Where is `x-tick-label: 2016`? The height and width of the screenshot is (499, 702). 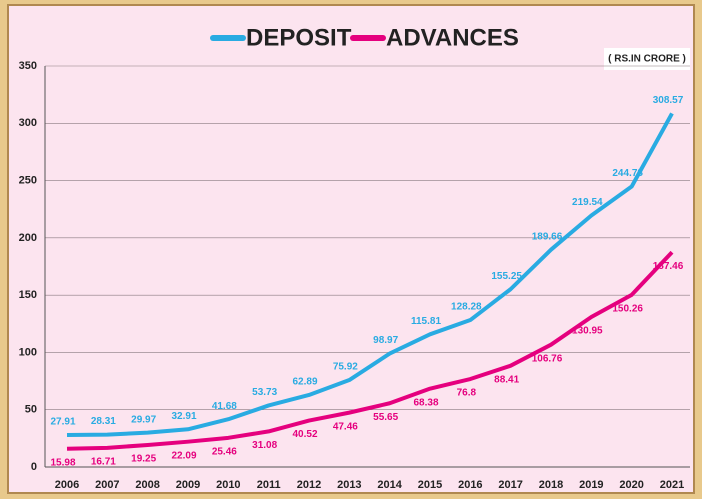 x-tick-label: 2016 is located at coordinates (470, 485).